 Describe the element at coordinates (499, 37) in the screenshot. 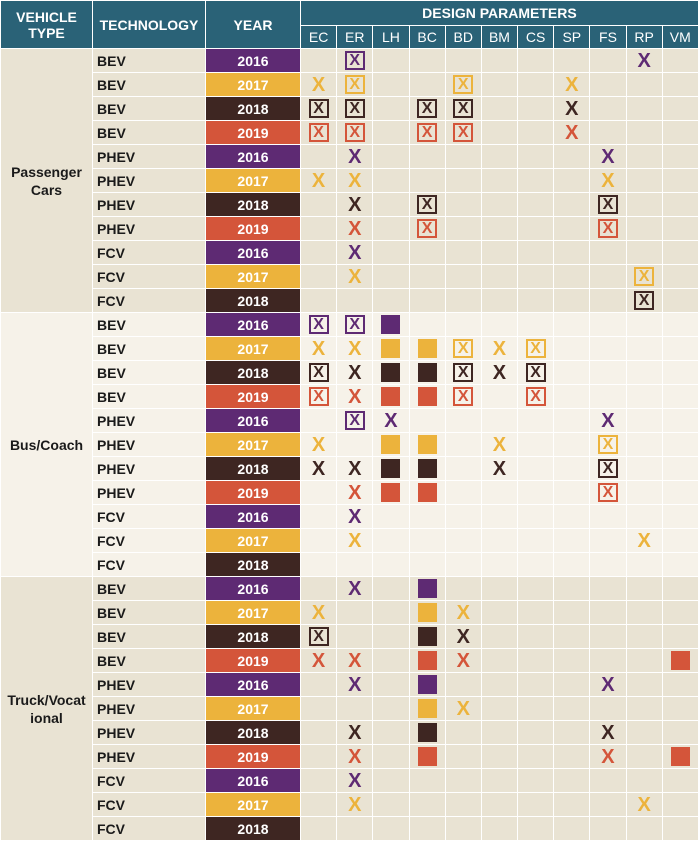

I see `param-header-bm: BM` at that location.